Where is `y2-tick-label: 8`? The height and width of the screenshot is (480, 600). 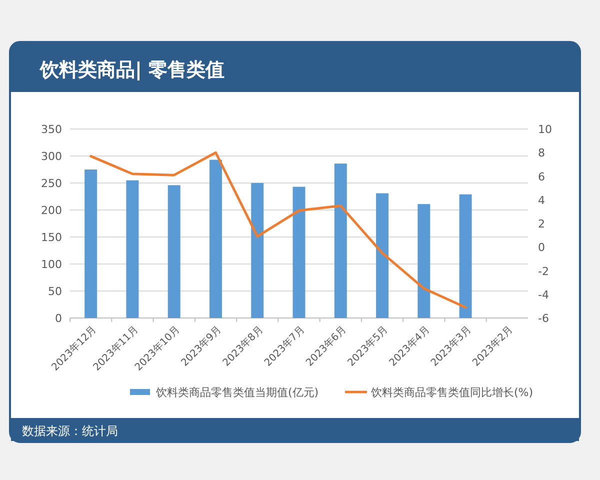 y2-tick-label: 8 is located at coordinates (541, 153).